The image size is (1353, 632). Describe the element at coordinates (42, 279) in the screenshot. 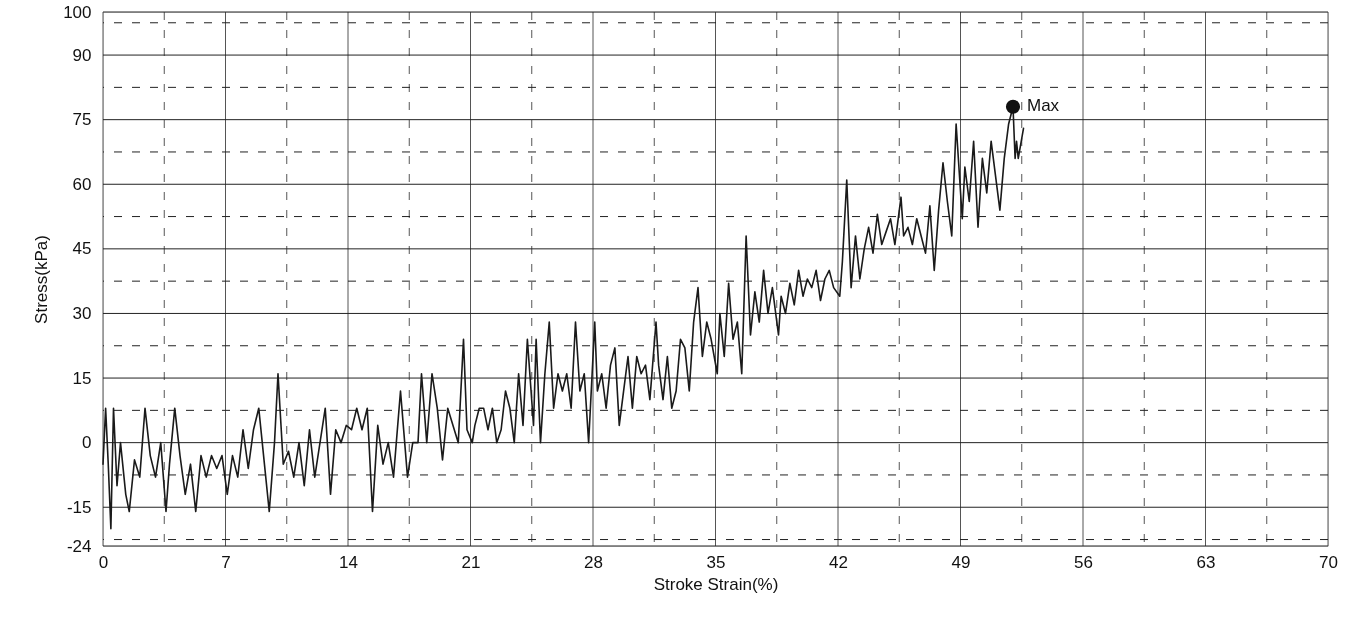

I see `y-axis-title: Stress(kPa)` at that location.